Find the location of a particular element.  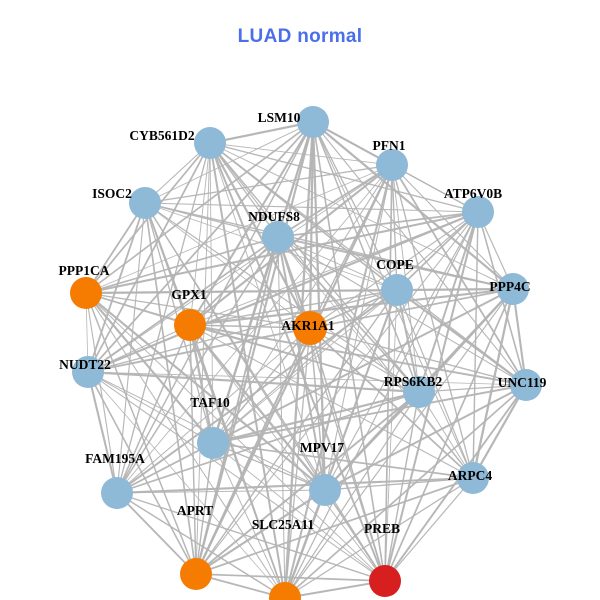

graph-node-akr1a1 is located at coordinates (310, 328).